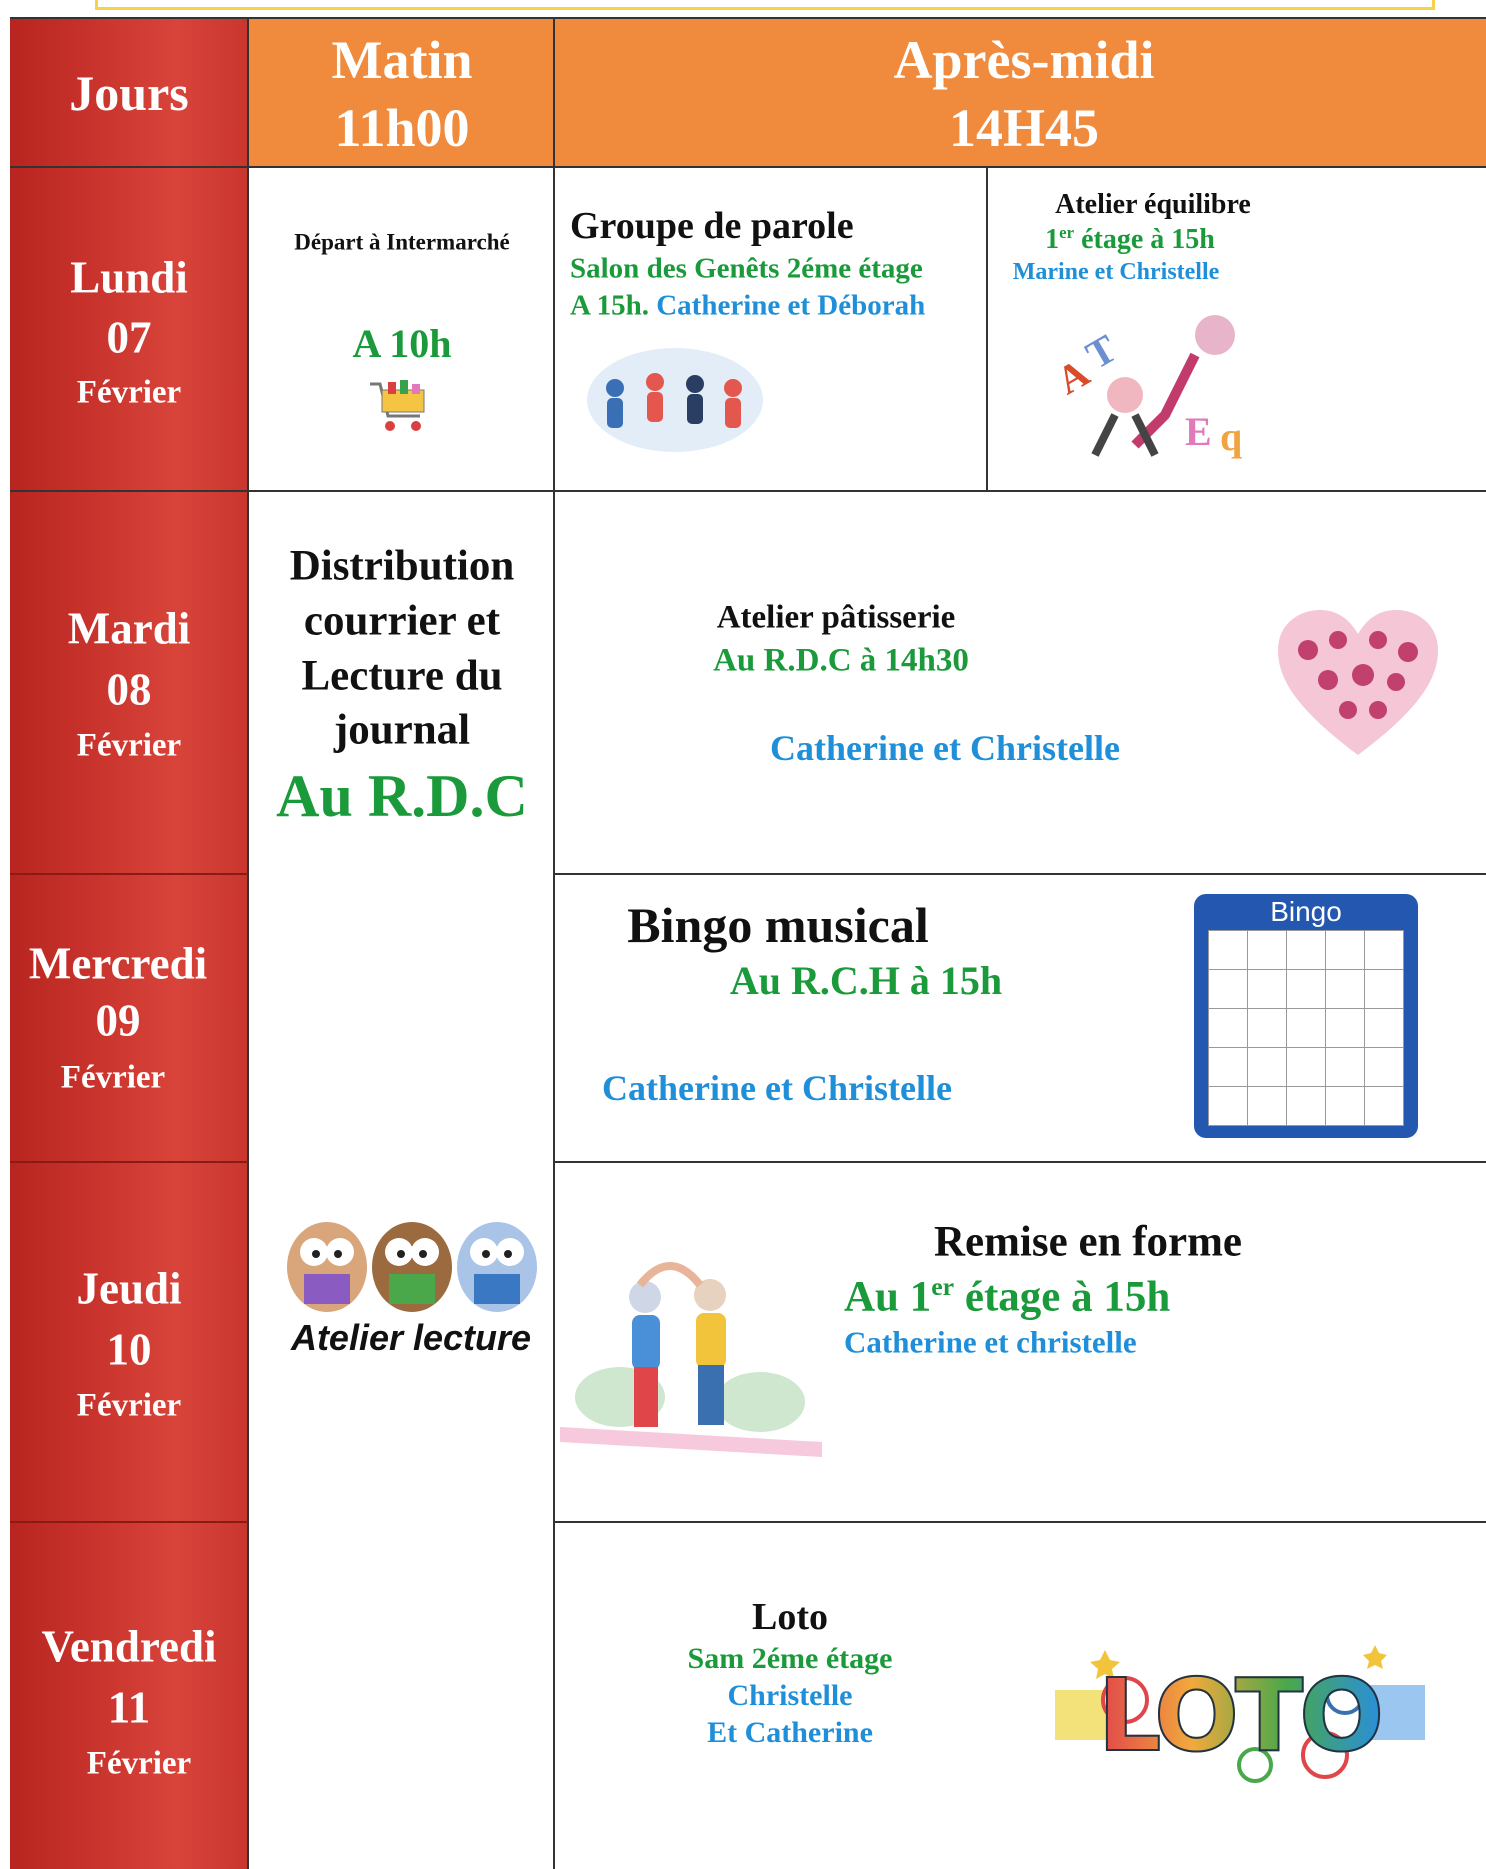 This screenshot has height=1869, width=1486. I want to click on header-morning-time: 11h00, so click(402, 128).